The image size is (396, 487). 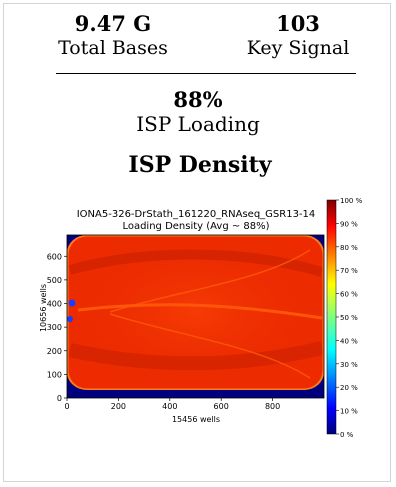 What do you see at coordinates (113, 23) in the screenshot?
I see `total-bases-value: 9.47 G` at bounding box center [113, 23].